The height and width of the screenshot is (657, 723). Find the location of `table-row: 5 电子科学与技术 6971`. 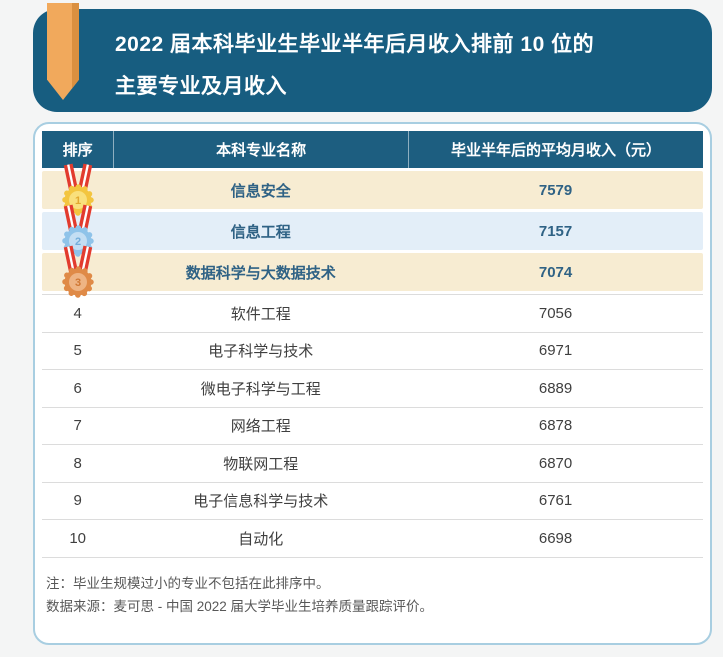

table-row: 5 电子科学与技术 6971 is located at coordinates (372, 351).